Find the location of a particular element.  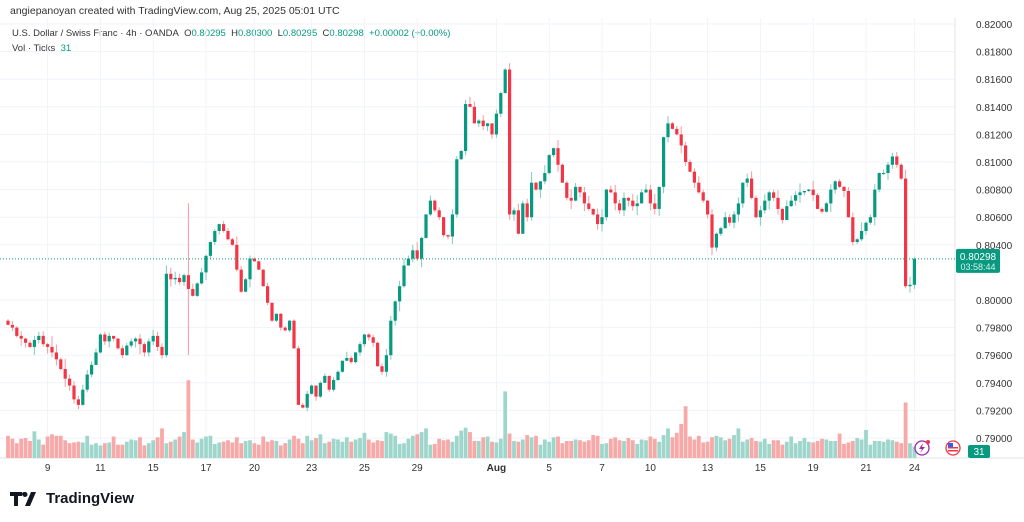

tradingview-logo: TradingView is located at coordinates (72, 498).